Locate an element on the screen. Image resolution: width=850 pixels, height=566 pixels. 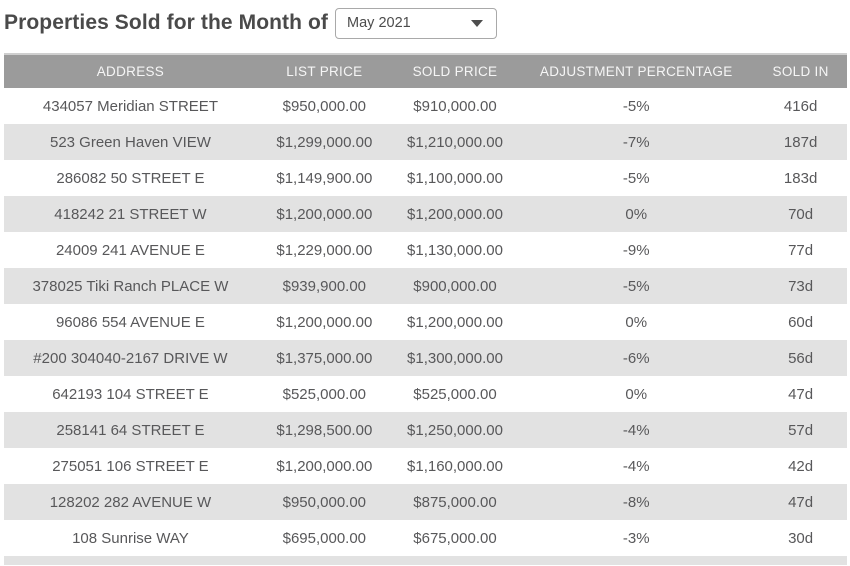
cell-list-price: $695,000.00 is located at coordinates (324, 538).